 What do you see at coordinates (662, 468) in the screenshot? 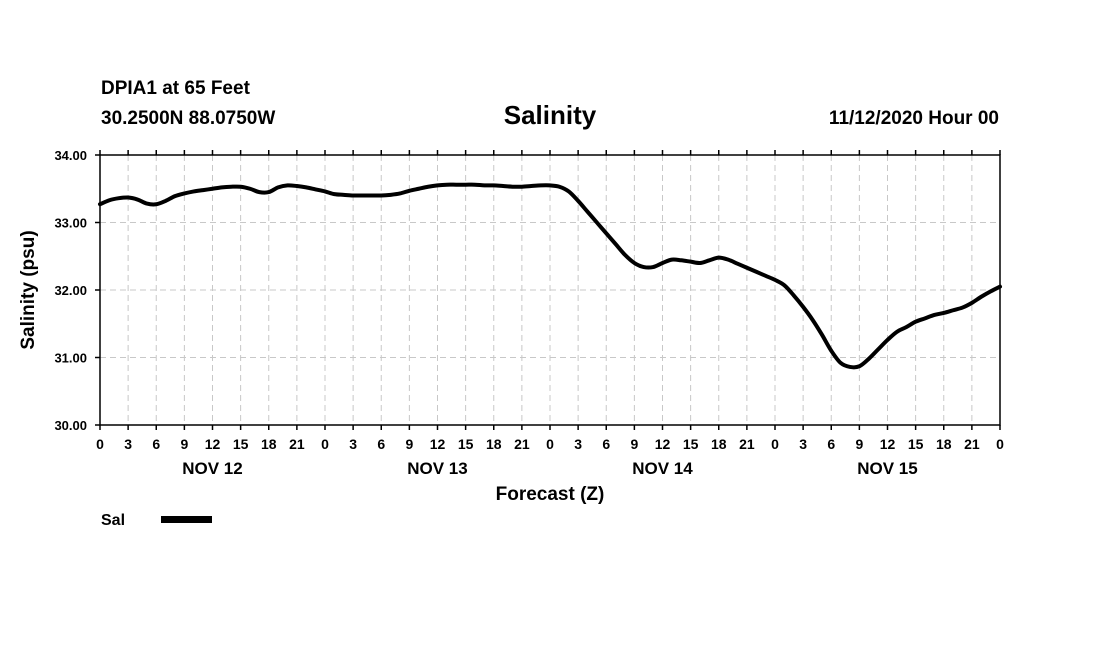
I see `day-label: NOV 14` at bounding box center [662, 468].